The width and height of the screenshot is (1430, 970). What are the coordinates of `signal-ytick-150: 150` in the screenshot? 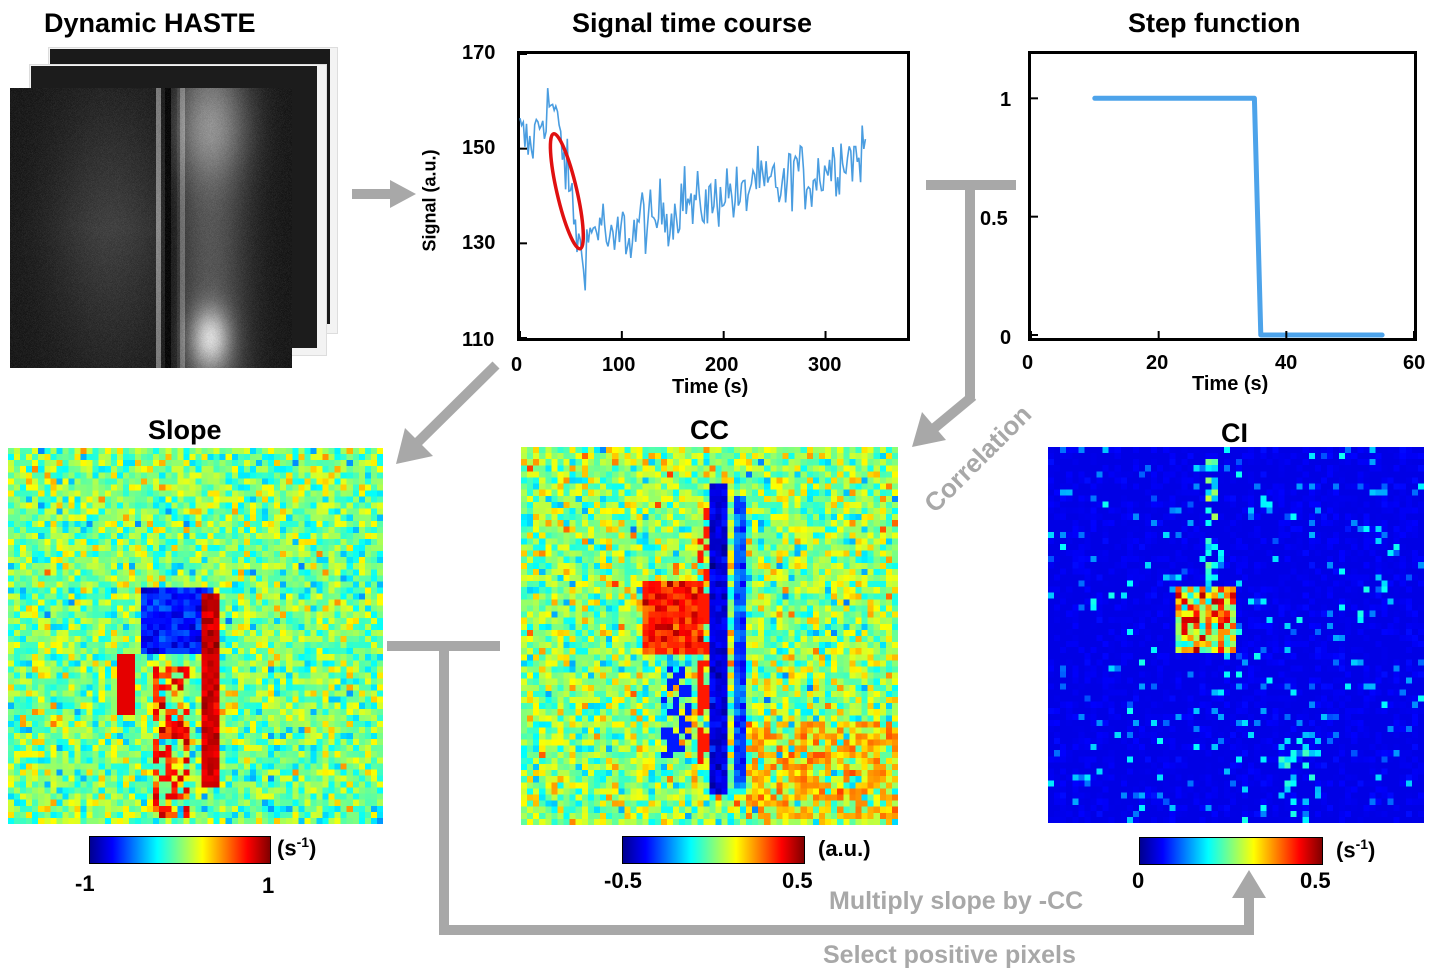 It's located at (479, 148).